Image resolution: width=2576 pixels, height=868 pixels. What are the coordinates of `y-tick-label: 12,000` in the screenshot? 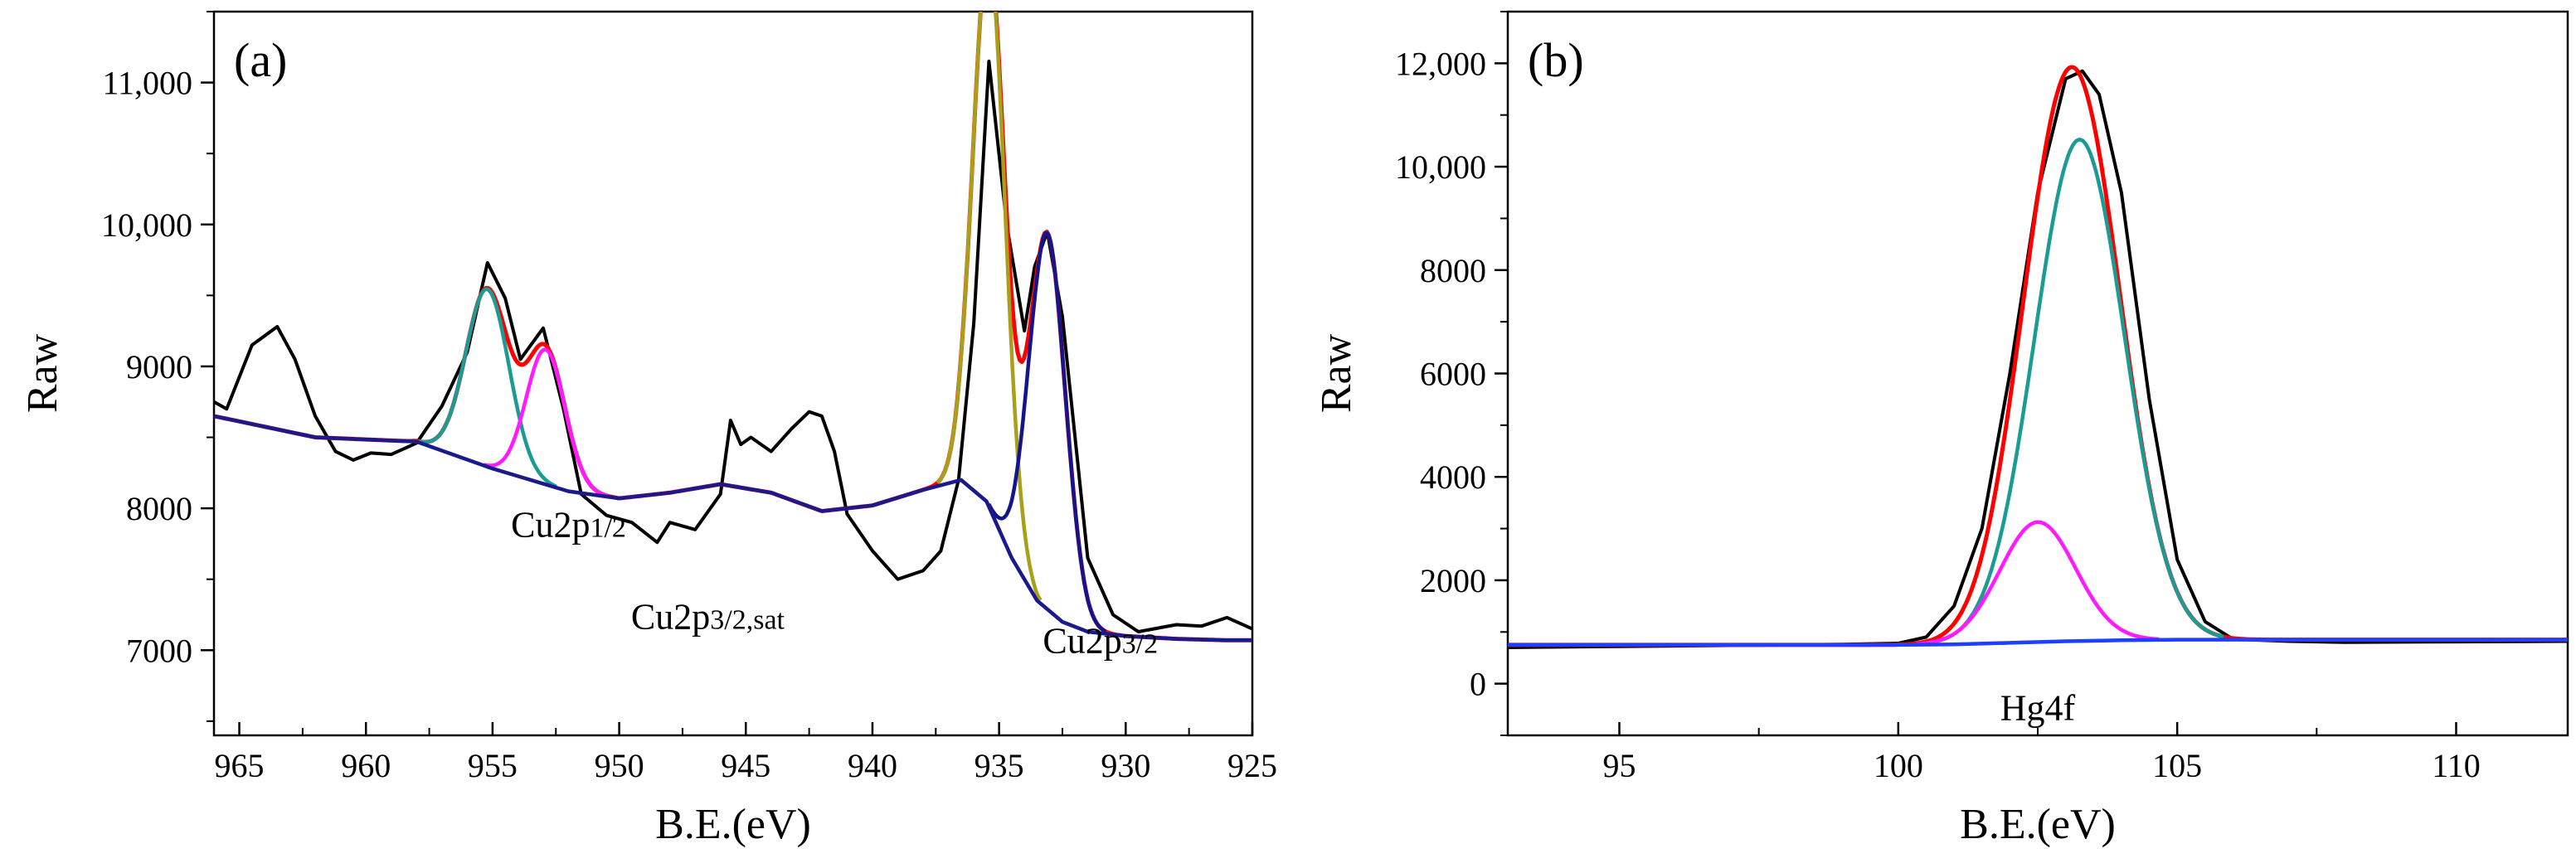 It's located at (1441, 64).